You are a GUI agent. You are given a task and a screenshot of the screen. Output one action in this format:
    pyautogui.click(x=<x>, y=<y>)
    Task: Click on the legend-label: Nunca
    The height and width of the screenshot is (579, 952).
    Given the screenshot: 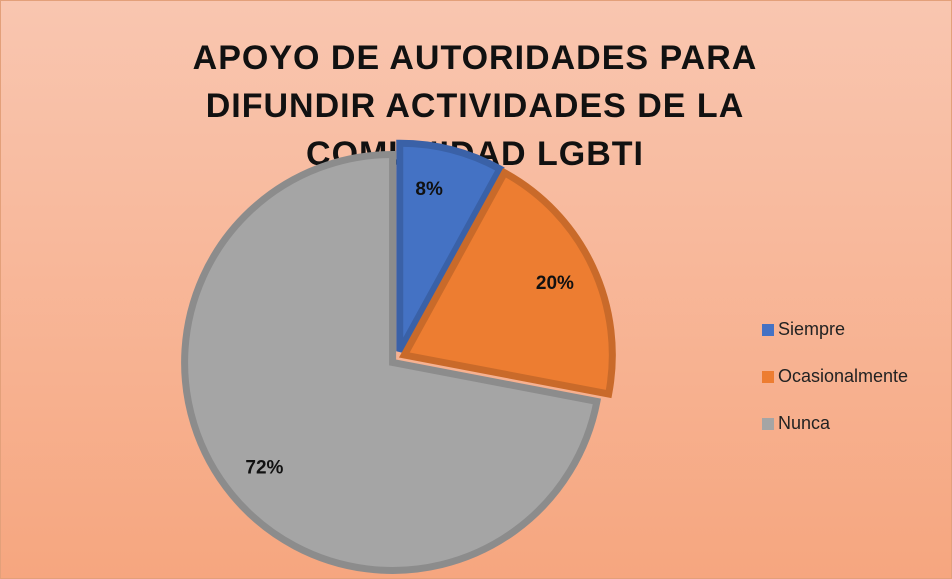 What is the action you would take?
    pyautogui.click(x=804, y=423)
    